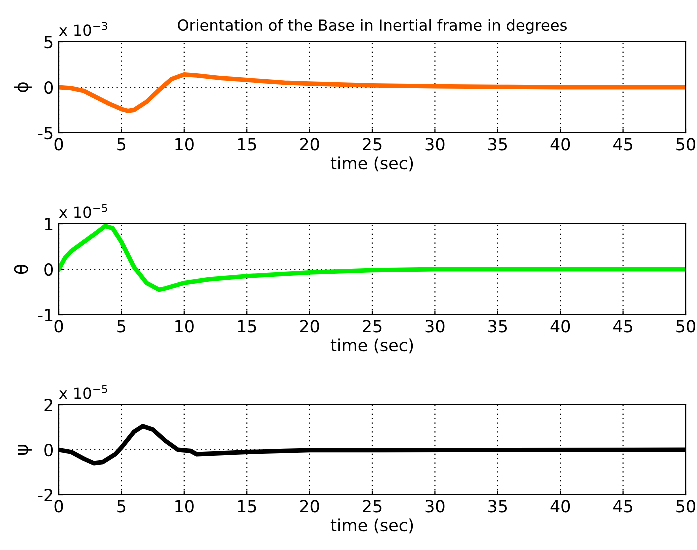 This screenshot has width=697, height=550. I want to click on y-tick-label: -1, so click(45, 315).